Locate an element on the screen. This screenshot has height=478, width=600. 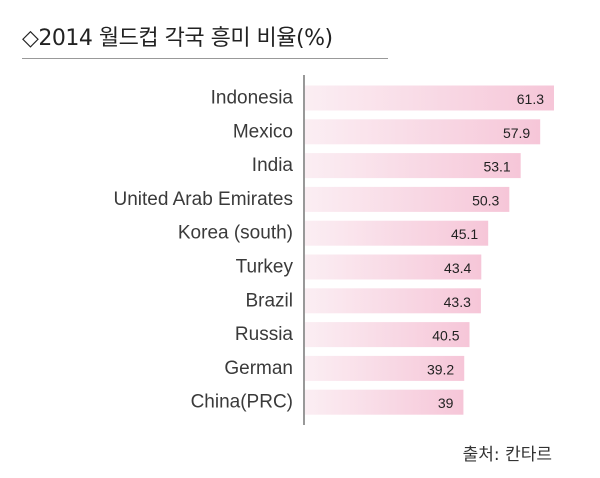
value-labels-group: 61.3 57.9 53.1 50.3 45.1 43.4 43.3 40.5 39.2 39 is located at coordinates (485, 251).